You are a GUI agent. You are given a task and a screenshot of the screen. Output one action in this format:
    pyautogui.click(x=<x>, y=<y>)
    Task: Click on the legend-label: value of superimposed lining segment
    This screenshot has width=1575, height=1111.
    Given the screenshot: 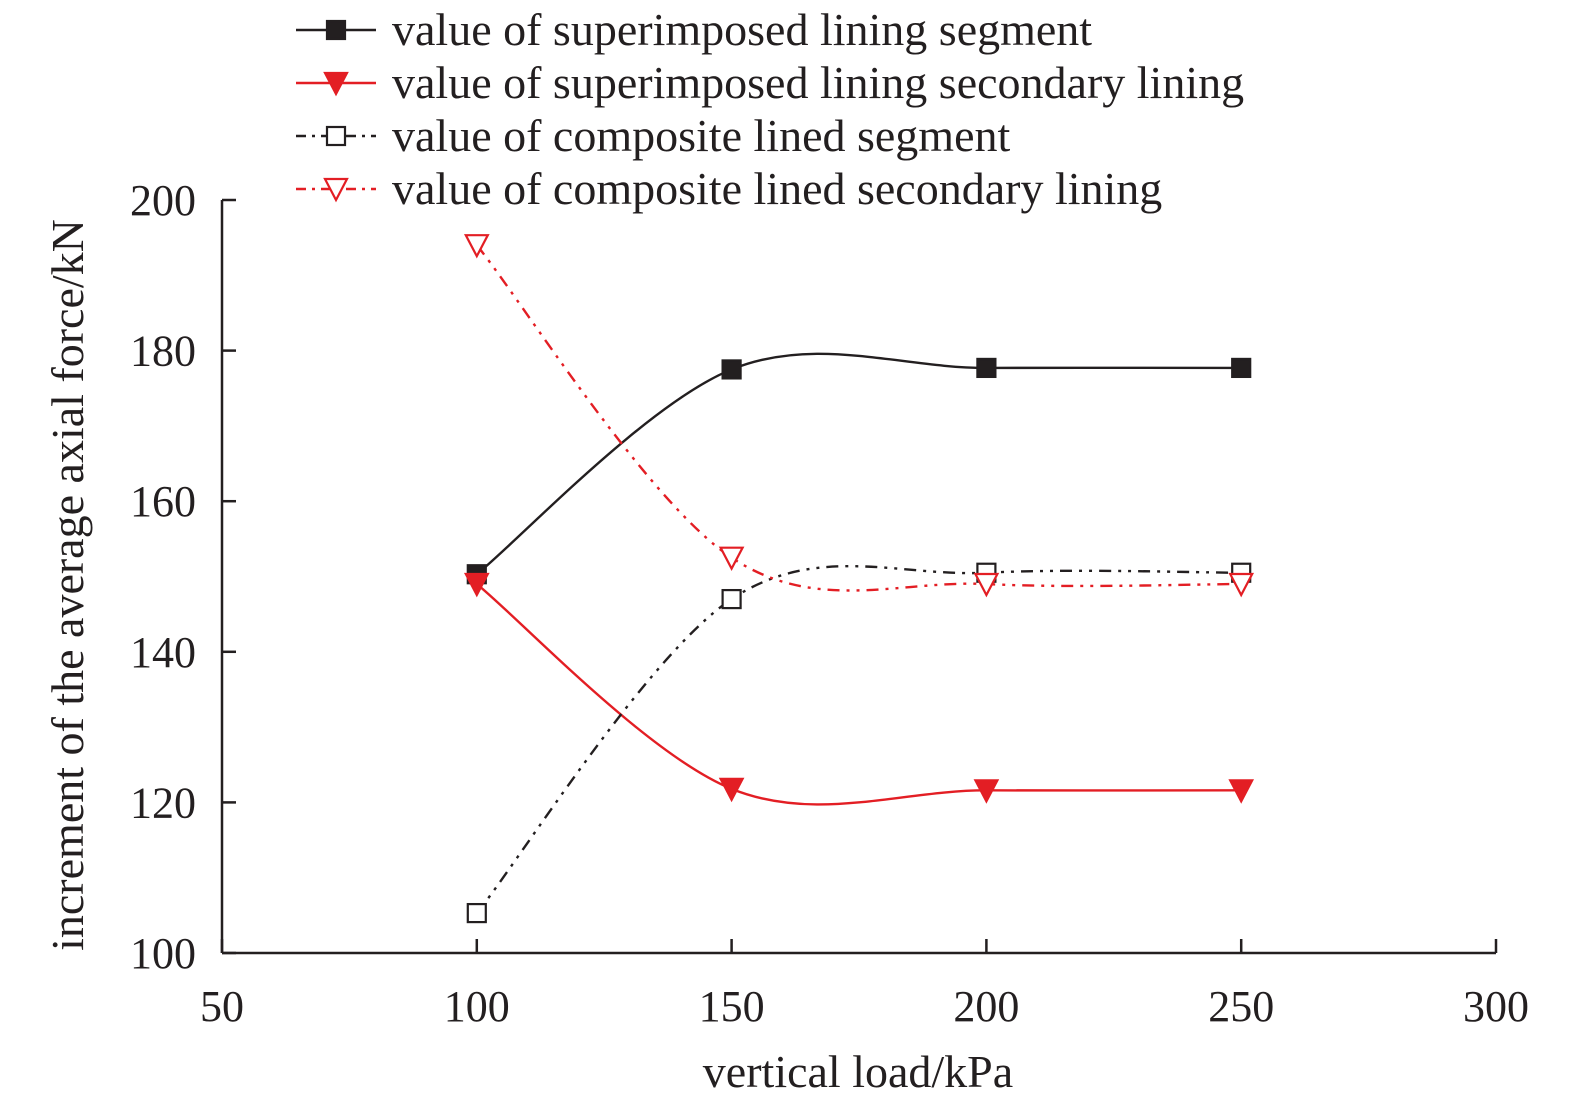 What is the action you would take?
    pyautogui.click(x=742, y=29)
    